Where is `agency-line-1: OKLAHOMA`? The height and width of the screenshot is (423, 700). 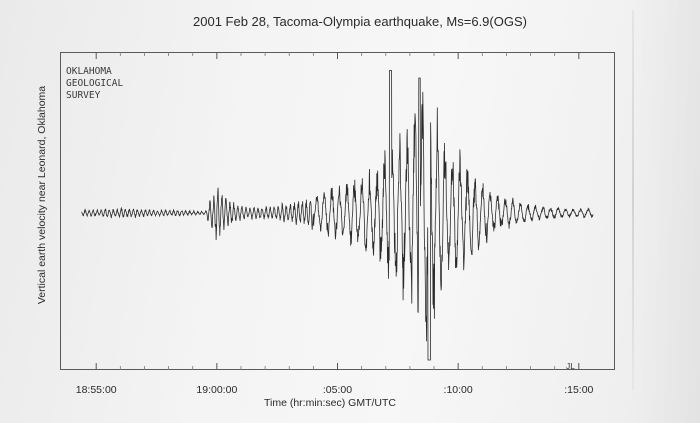 agency-line-1: OKLAHOMA is located at coordinates (89, 71).